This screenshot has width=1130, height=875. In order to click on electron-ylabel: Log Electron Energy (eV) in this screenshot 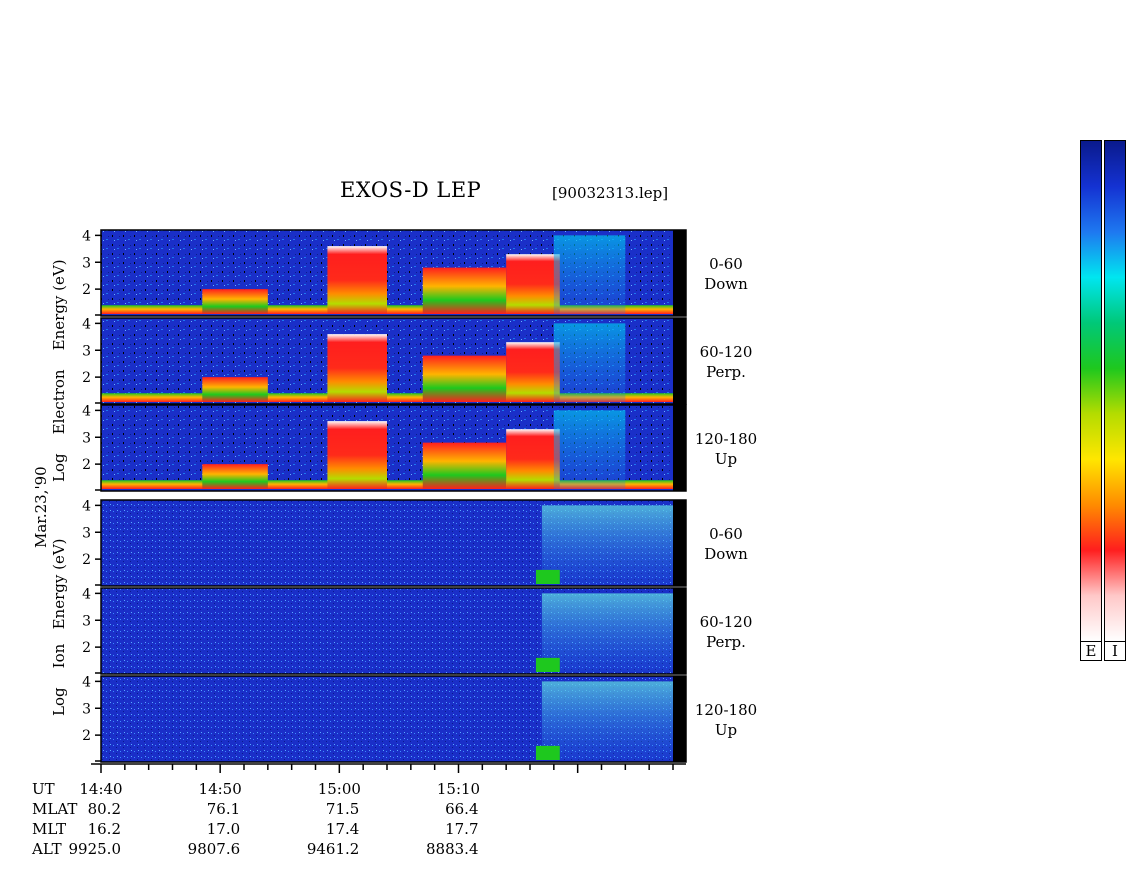, I will do `click(59, 370)`.